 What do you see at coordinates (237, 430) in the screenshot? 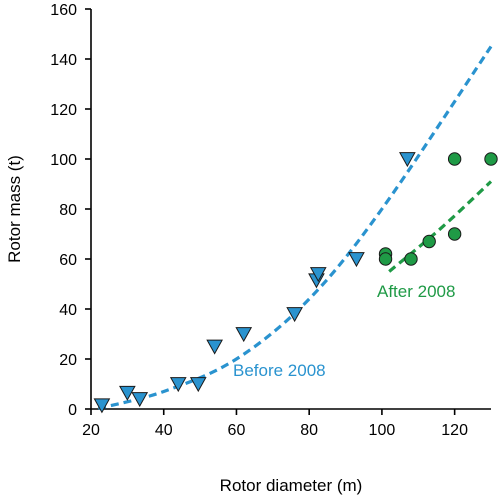
I see `x-tick-label: 60` at bounding box center [237, 430].